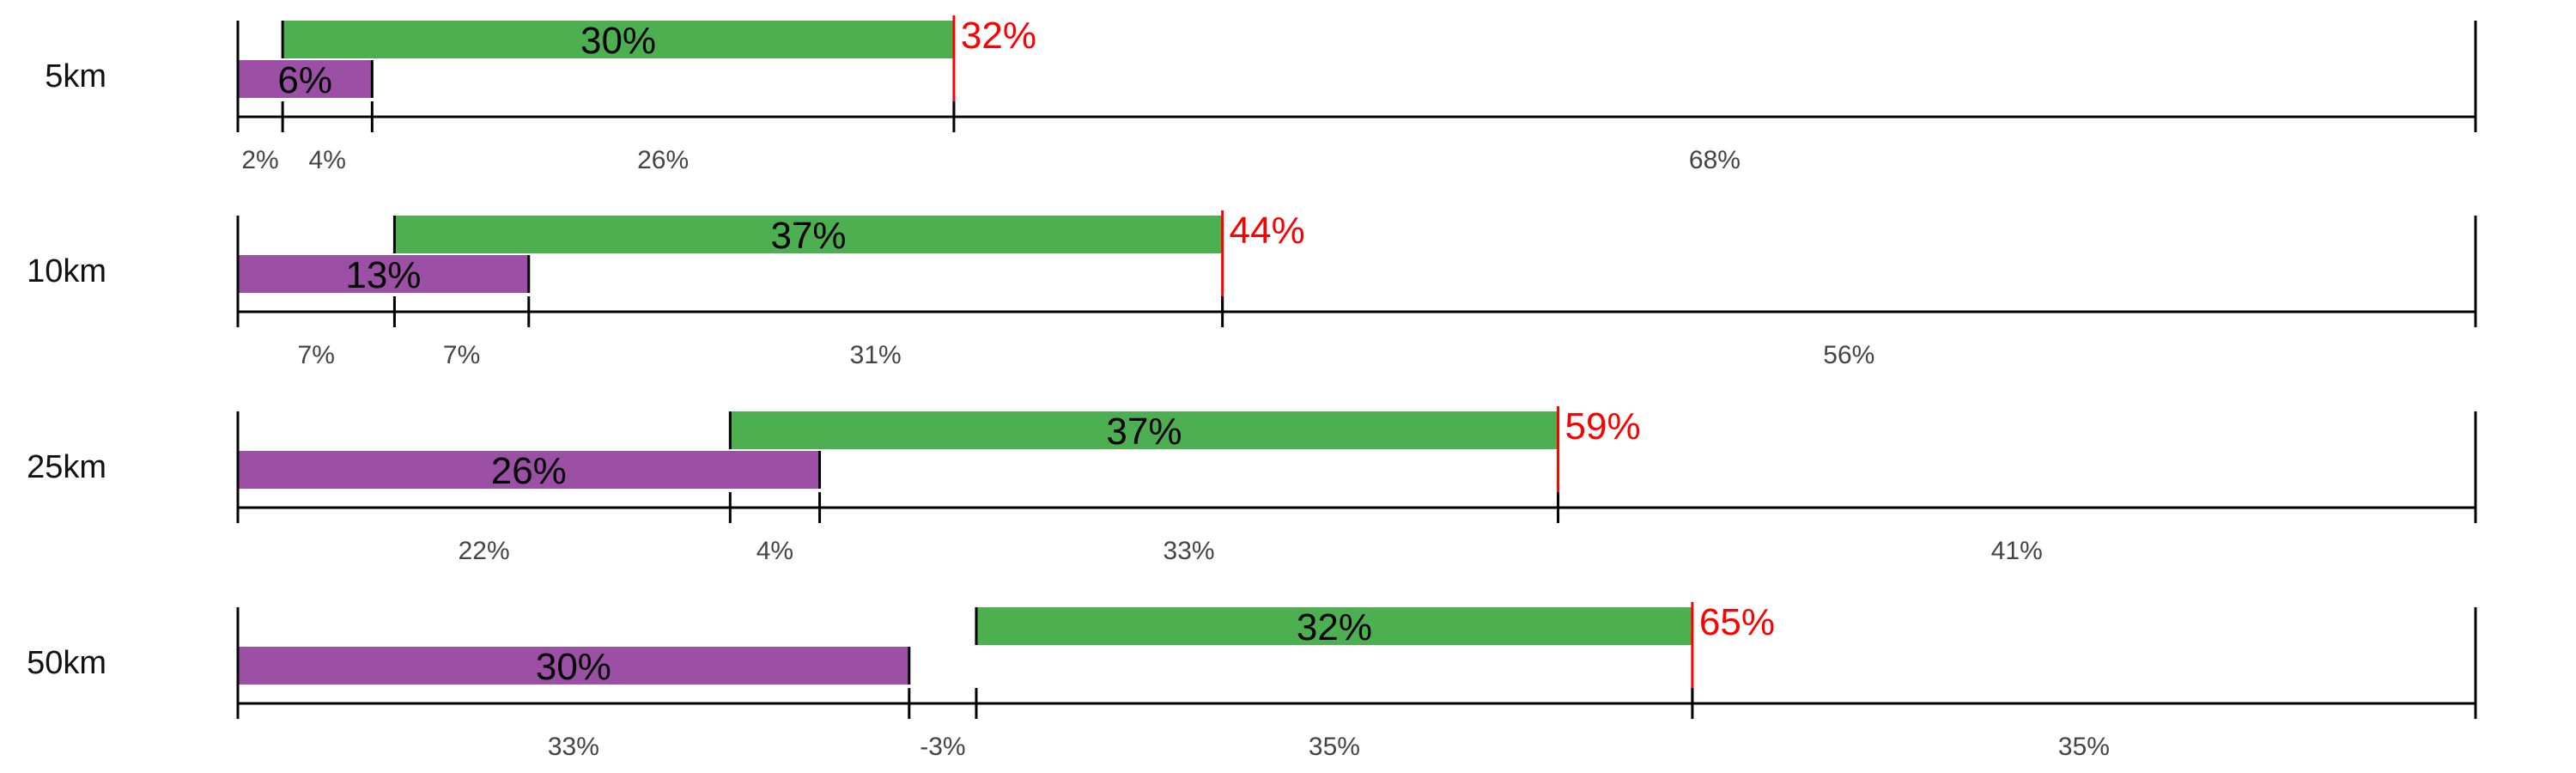  I want to click on total-label: 65%, so click(1737, 622).